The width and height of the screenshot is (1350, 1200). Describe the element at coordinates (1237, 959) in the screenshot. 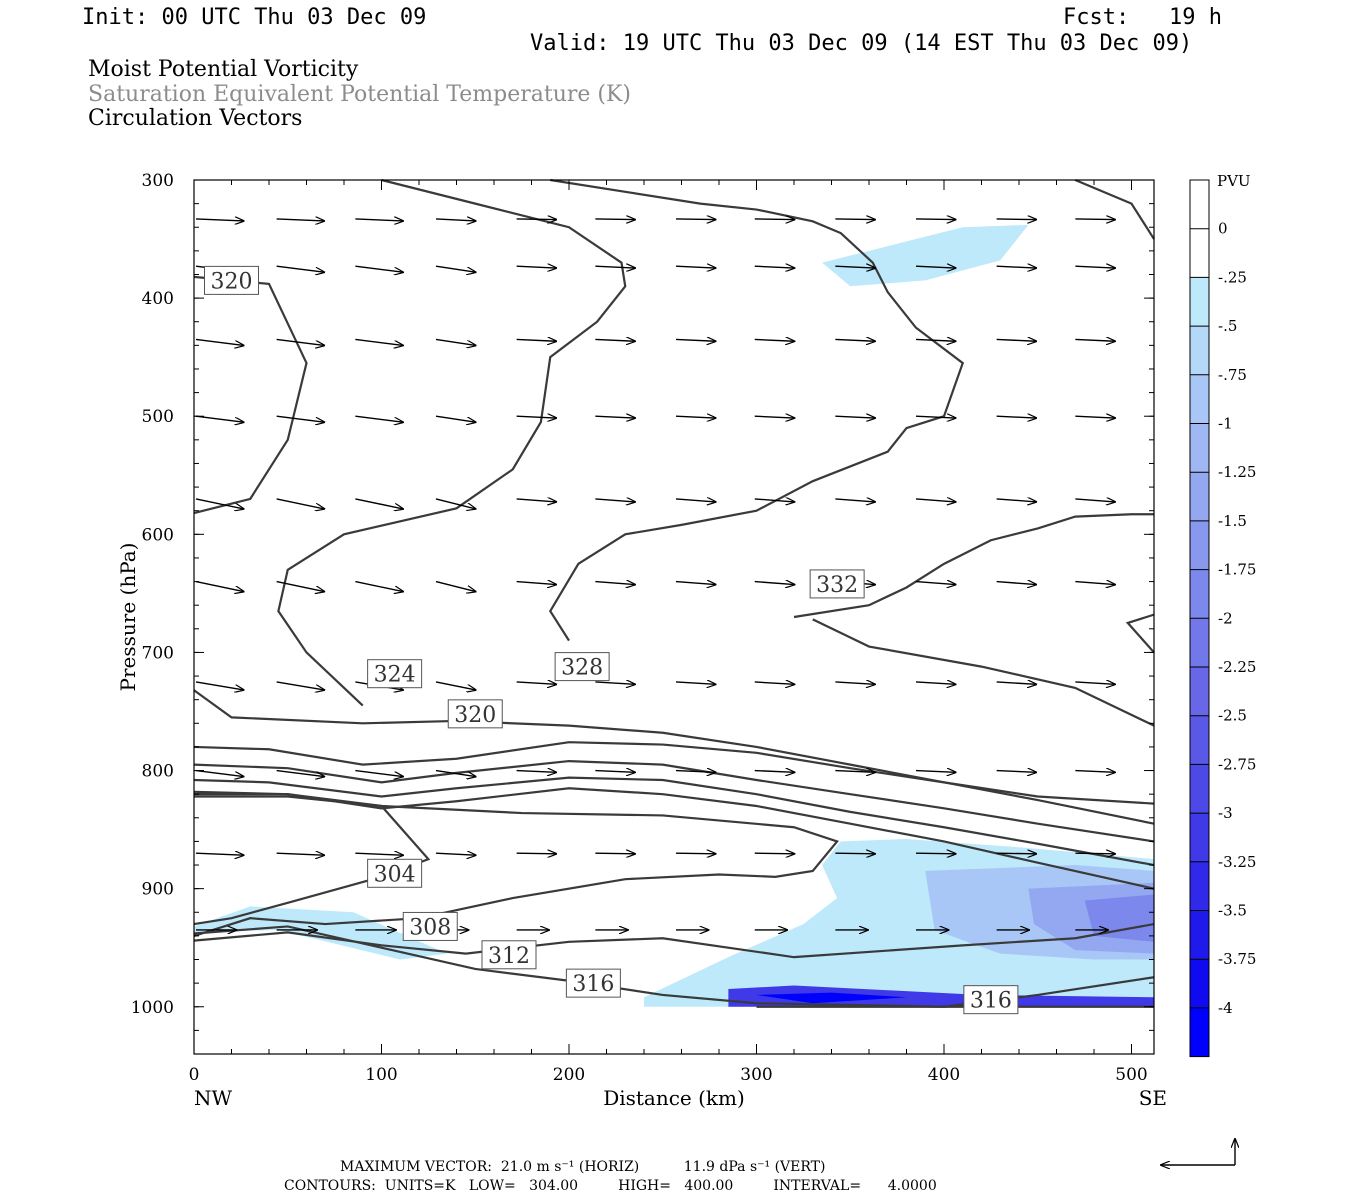

I see `colorbar-label: -3.75` at that location.